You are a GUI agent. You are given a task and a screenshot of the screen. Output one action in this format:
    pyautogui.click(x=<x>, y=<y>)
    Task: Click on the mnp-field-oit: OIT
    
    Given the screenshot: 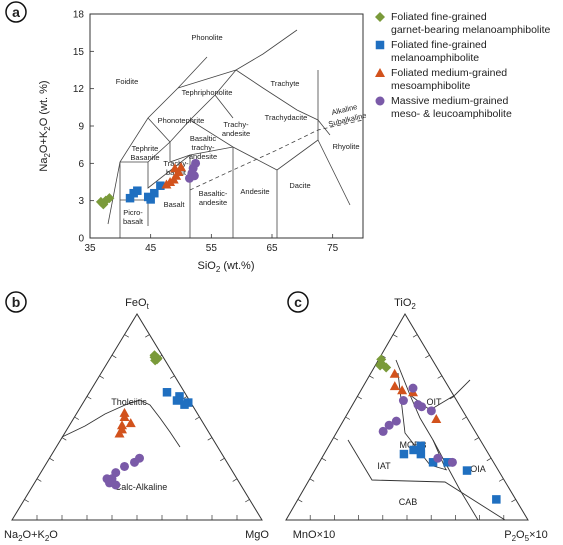 What is the action you would take?
    pyautogui.click(x=435, y=402)
    